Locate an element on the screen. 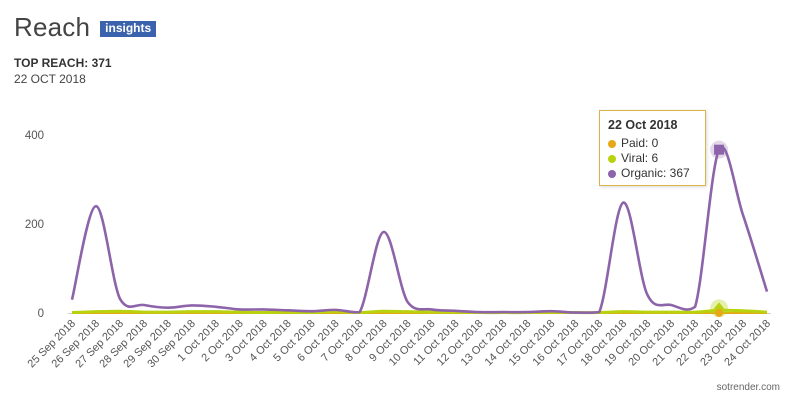 This screenshot has height=403, width=806. organic-legend-dot is located at coordinates (612, 173).